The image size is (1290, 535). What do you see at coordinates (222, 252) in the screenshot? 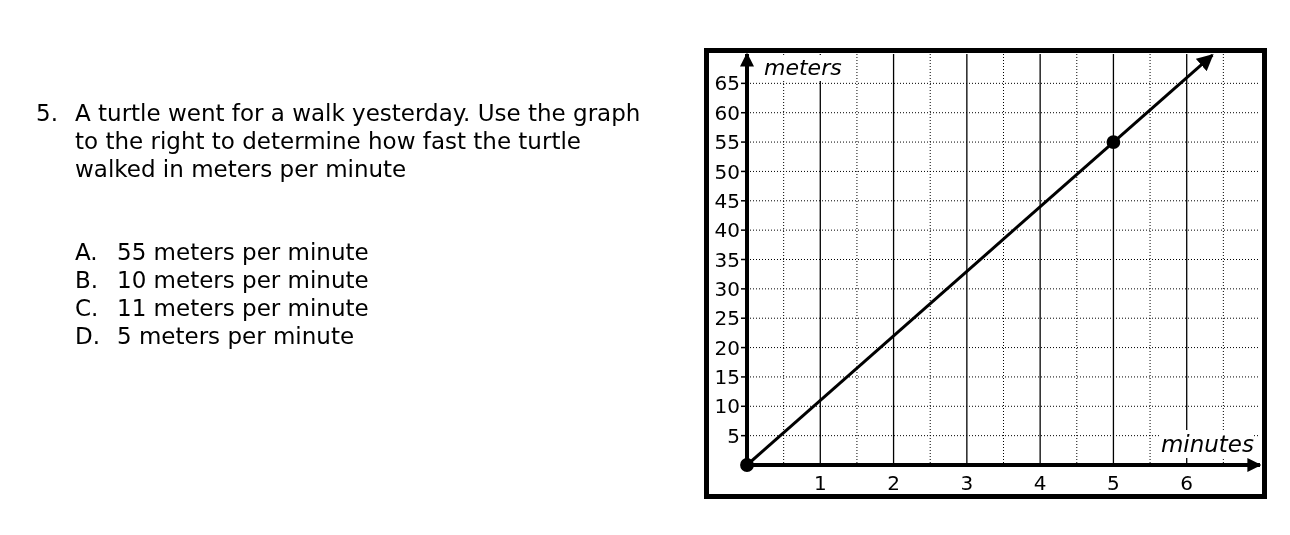
I see `text: A. 55 meters per minute` at bounding box center [222, 252].